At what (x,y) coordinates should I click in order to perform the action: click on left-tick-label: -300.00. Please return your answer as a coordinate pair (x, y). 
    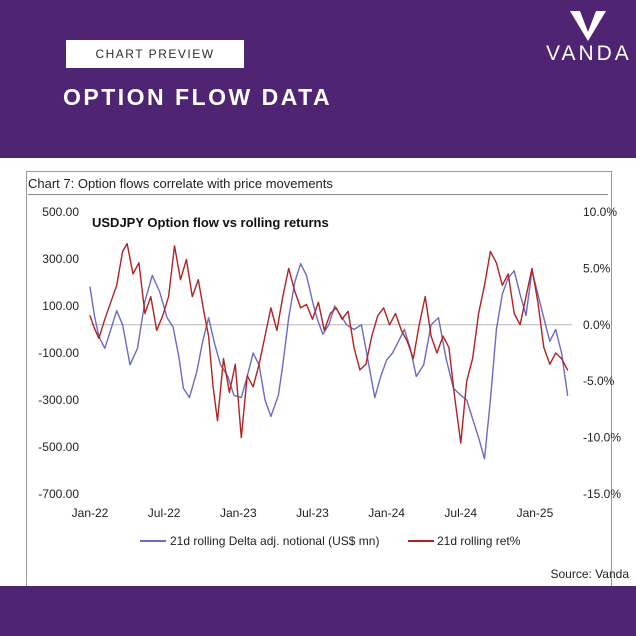
    Looking at the image, I should click on (58, 400).